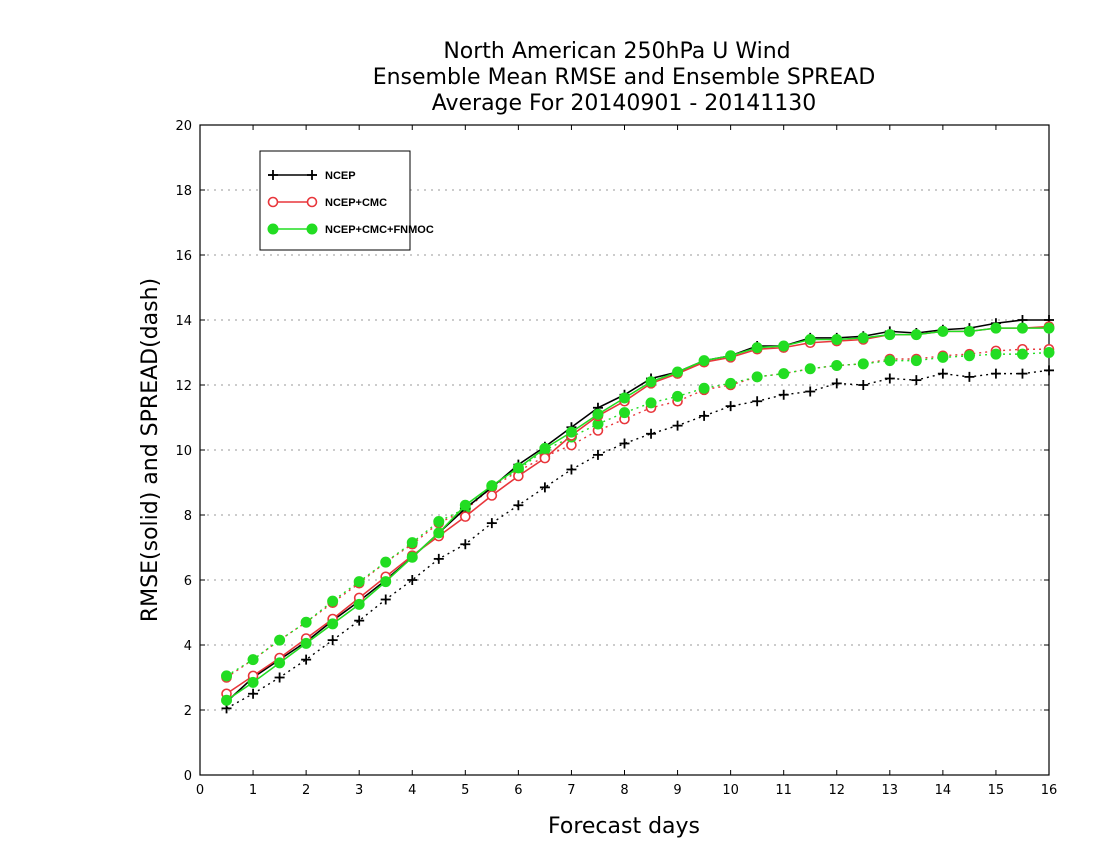  I want to click on x-tick-label: 13, so click(890, 790).